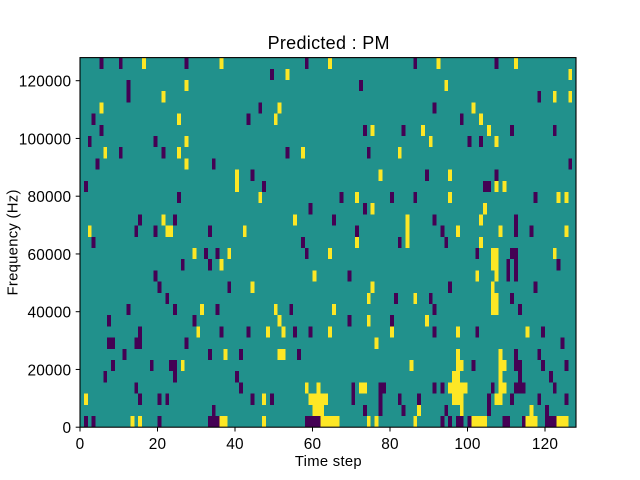  What do you see at coordinates (45, 139) in the screenshot?
I see `svg-text: 100000` at bounding box center [45, 139].